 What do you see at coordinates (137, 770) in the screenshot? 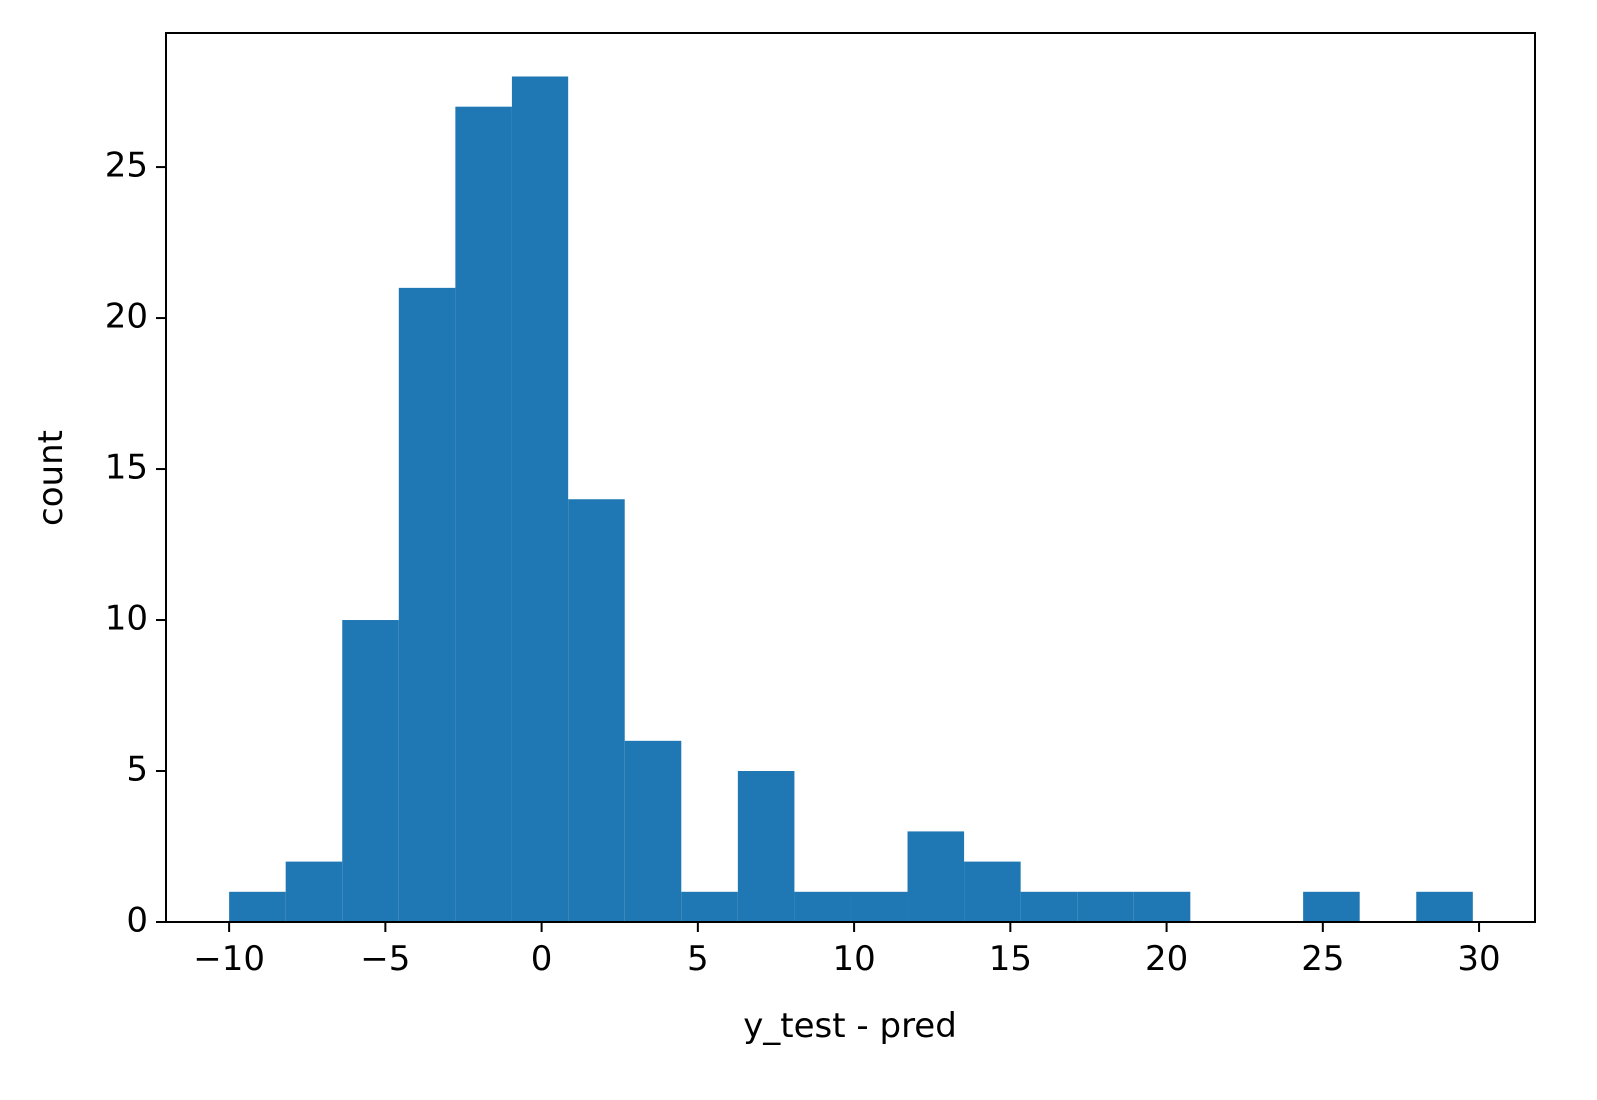
I see `y-tick-label: 5` at bounding box center [137, 770].